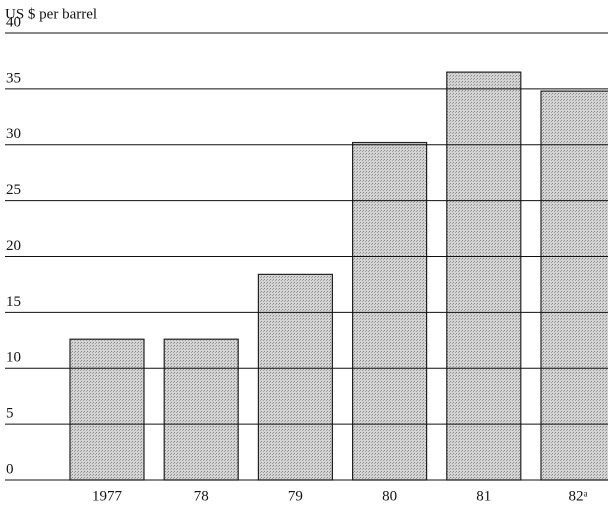 The height and width of the screenshot is (508, 608). Describe the element at coordinates (10, 414) in the screenshot. I see `y-tick-label: 5` at that location.